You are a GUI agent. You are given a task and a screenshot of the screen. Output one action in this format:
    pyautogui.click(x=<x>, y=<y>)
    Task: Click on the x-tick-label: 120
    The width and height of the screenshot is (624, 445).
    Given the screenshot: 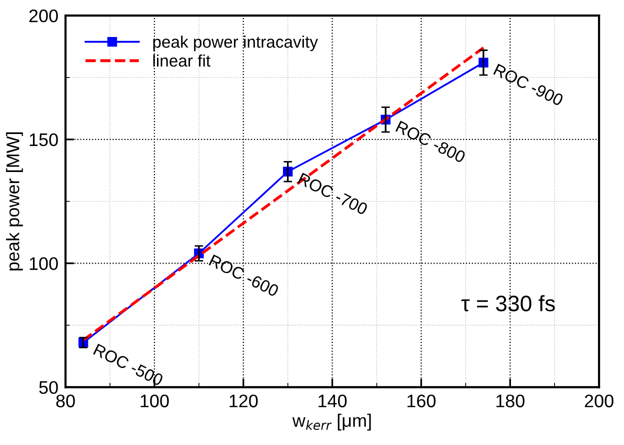 What is the action you would take?
    pyautogui.click(x=244, y=401)
    